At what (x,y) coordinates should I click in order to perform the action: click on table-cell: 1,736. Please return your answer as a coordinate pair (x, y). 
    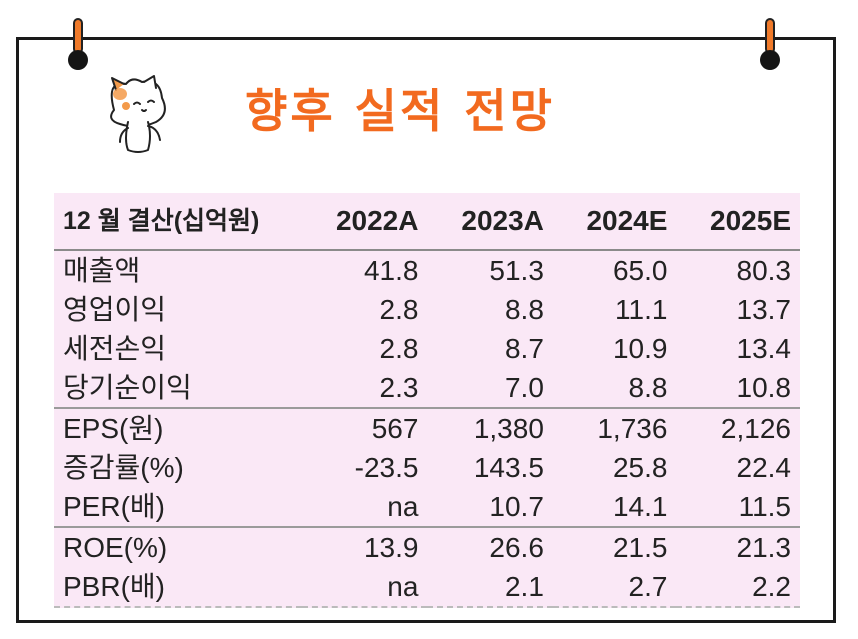
    Looking at the image, I should click on (614, 427).